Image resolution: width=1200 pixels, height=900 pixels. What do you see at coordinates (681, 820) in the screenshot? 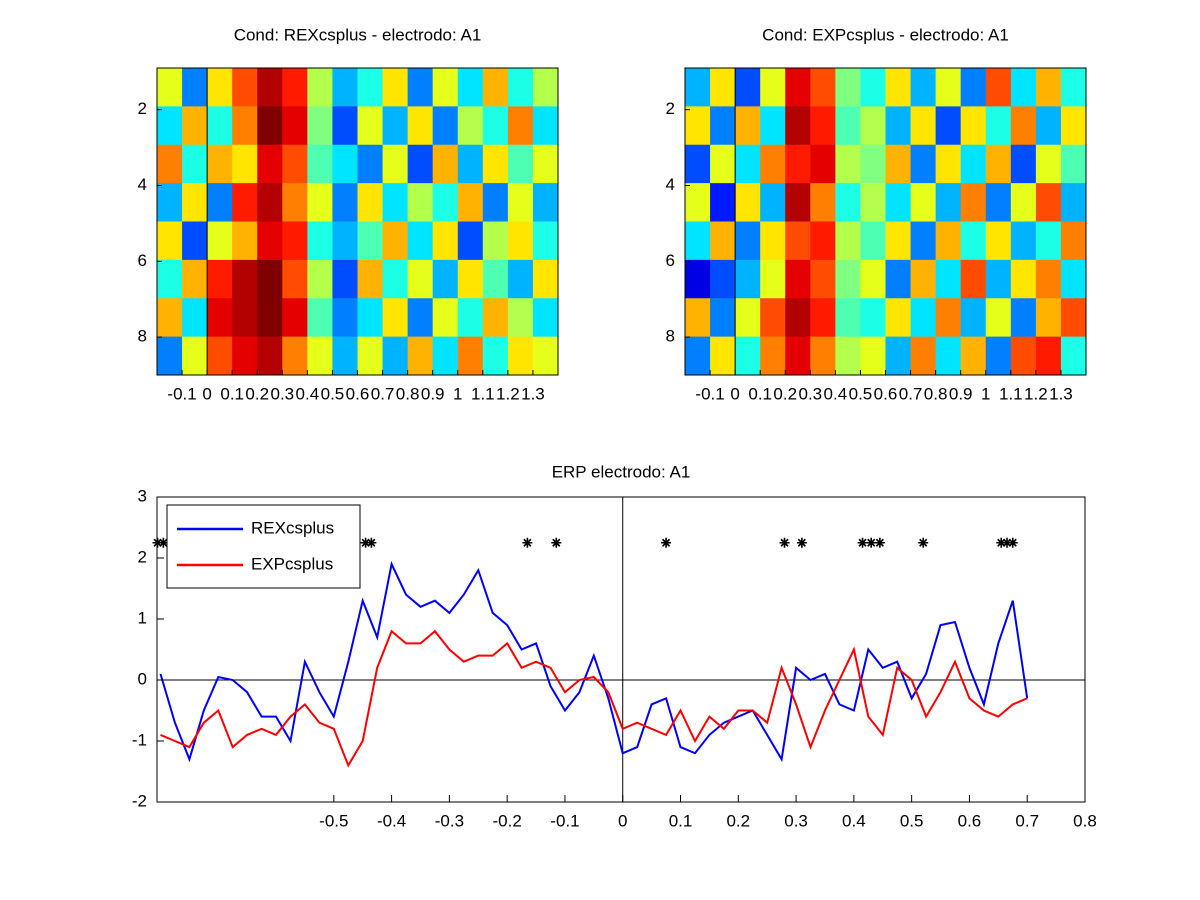
I see `x-tick-label: 0.1` at bounding box center [681, 820].